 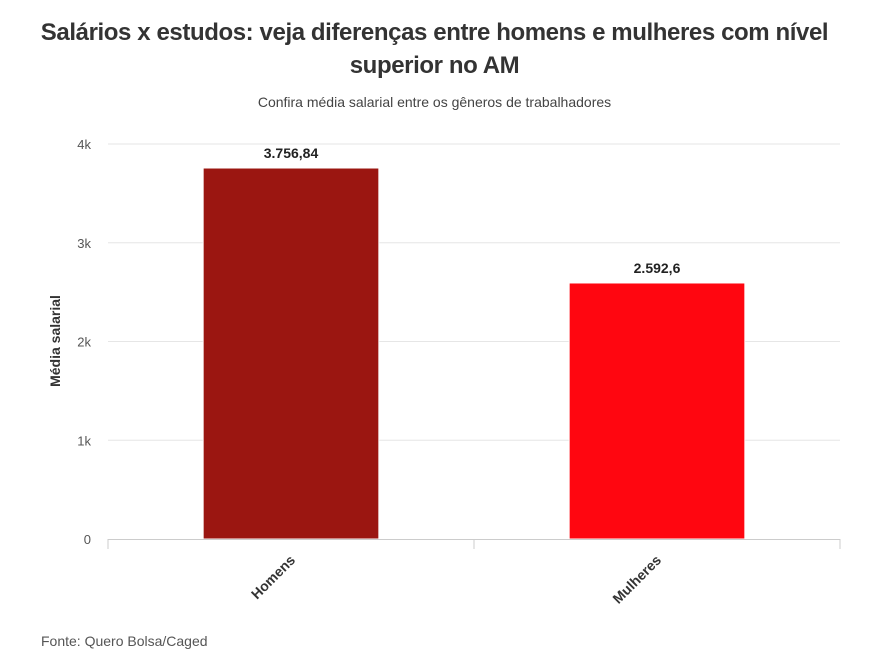 What do you see at coordinates (84, 144) in the screenshot?
I see `y-tick-label: 4k` at bounding box center [84, 144].